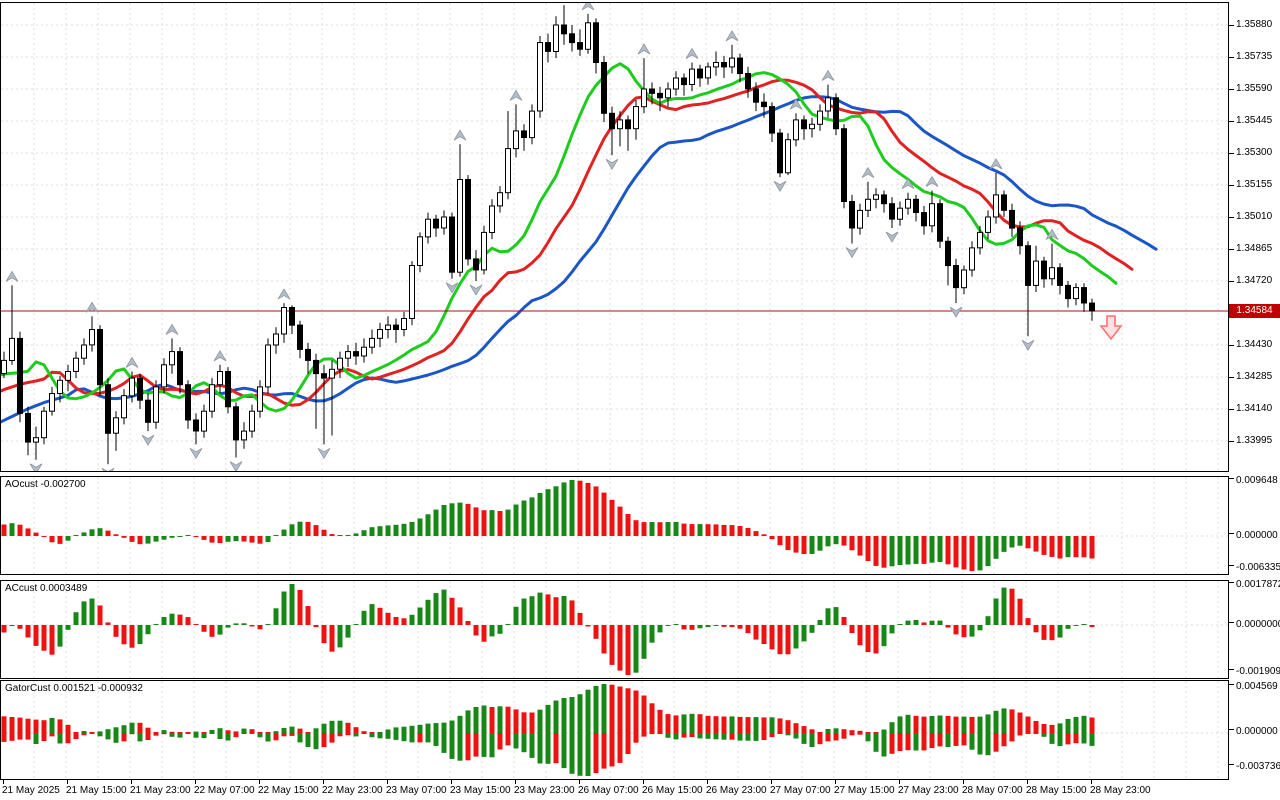 The image size is (1280, 800). I want to click on price-axis-label: 1.35880, so click(1254, 24).